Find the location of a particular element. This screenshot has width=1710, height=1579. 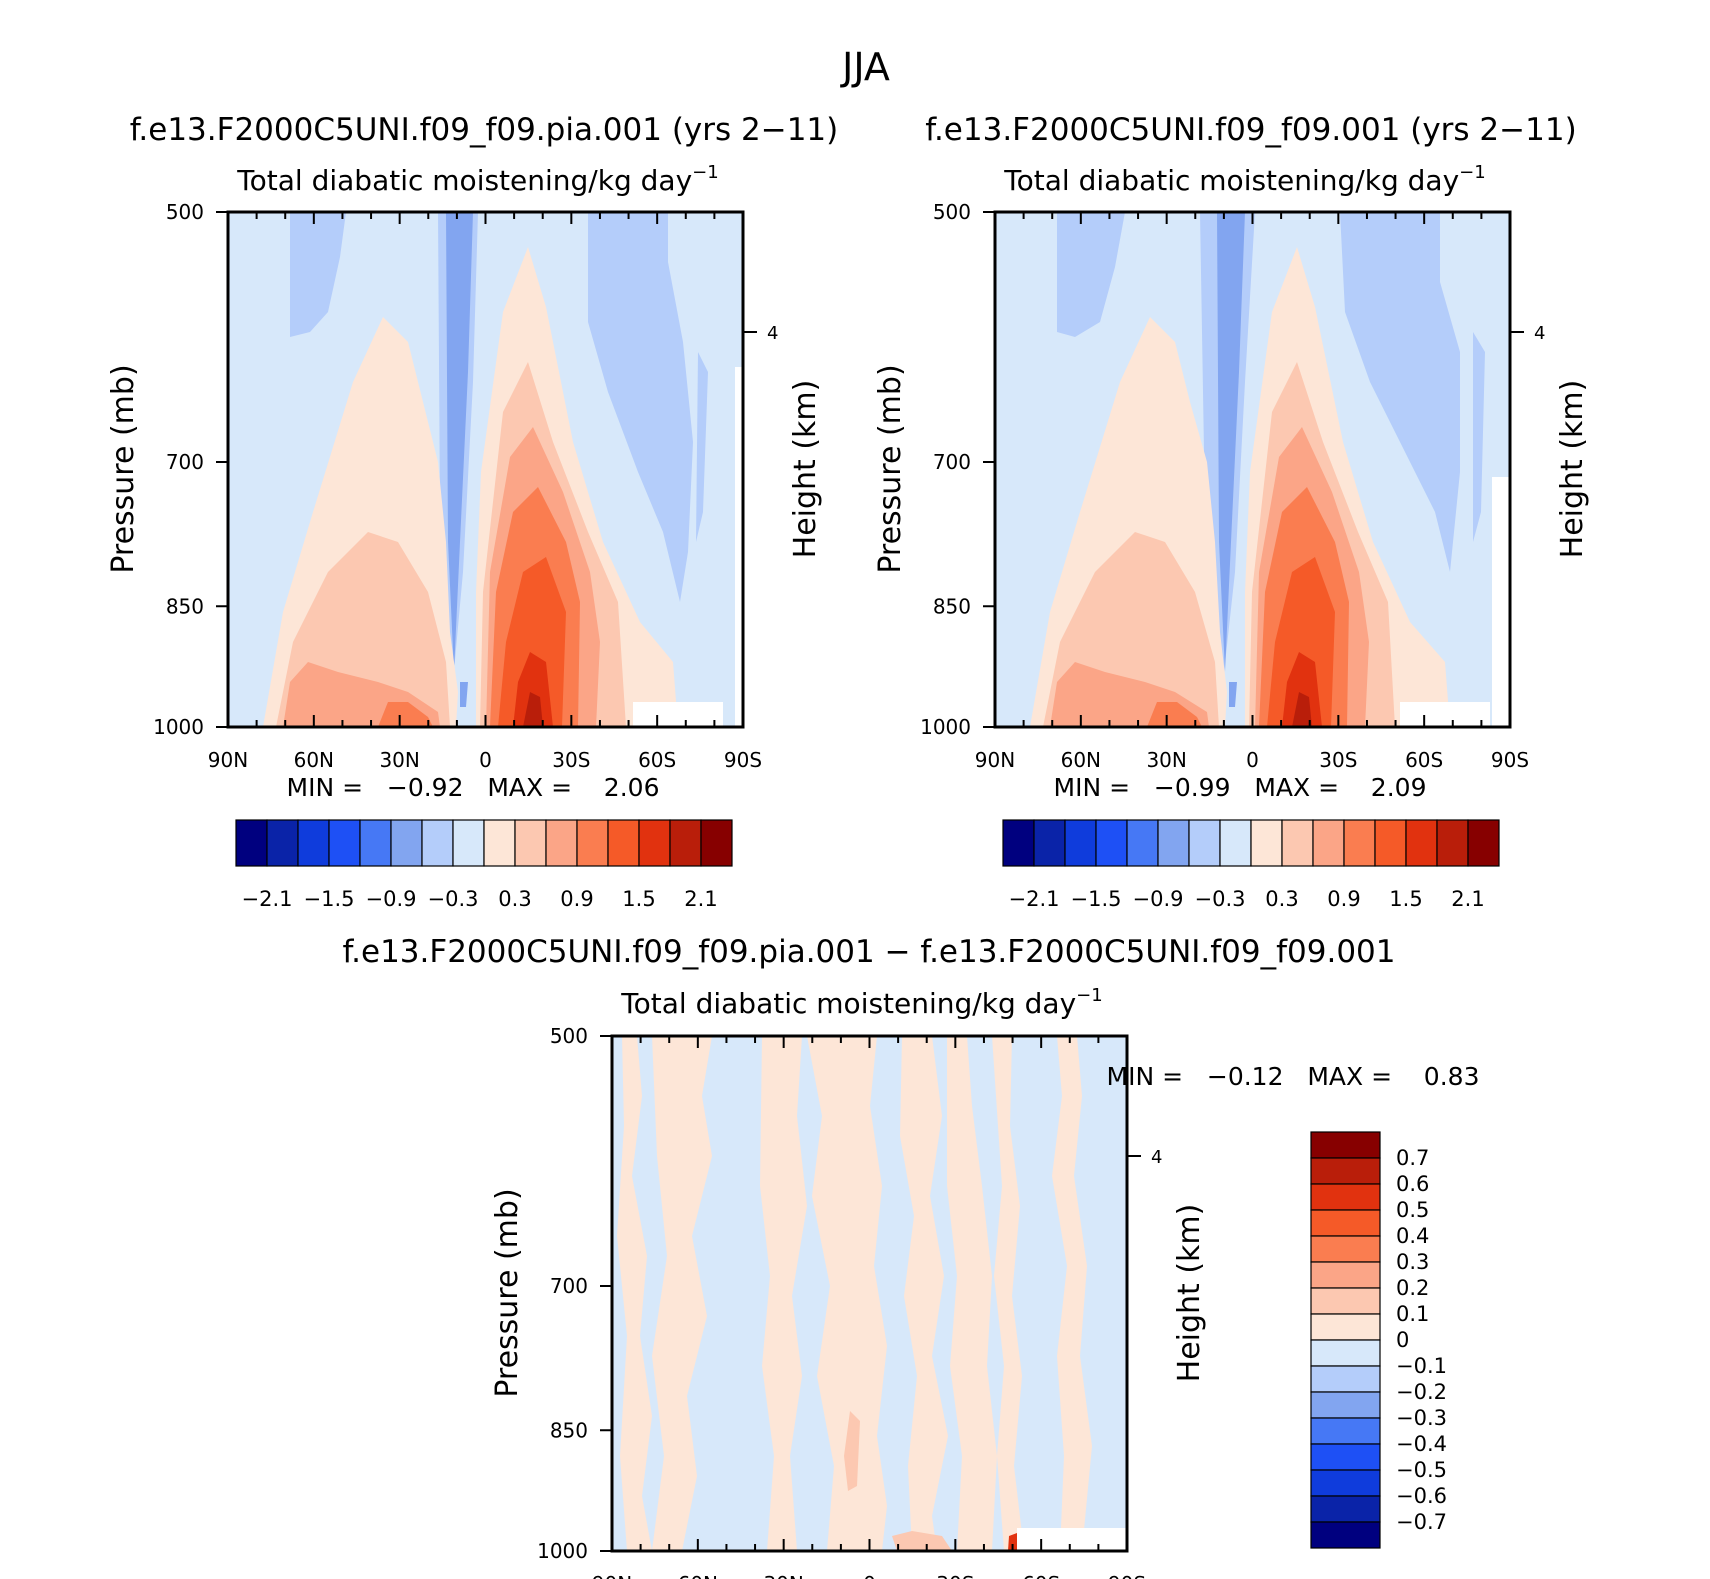

panel-c-ylabel-right: Height (km) is located at coordinates (1189, 1293).